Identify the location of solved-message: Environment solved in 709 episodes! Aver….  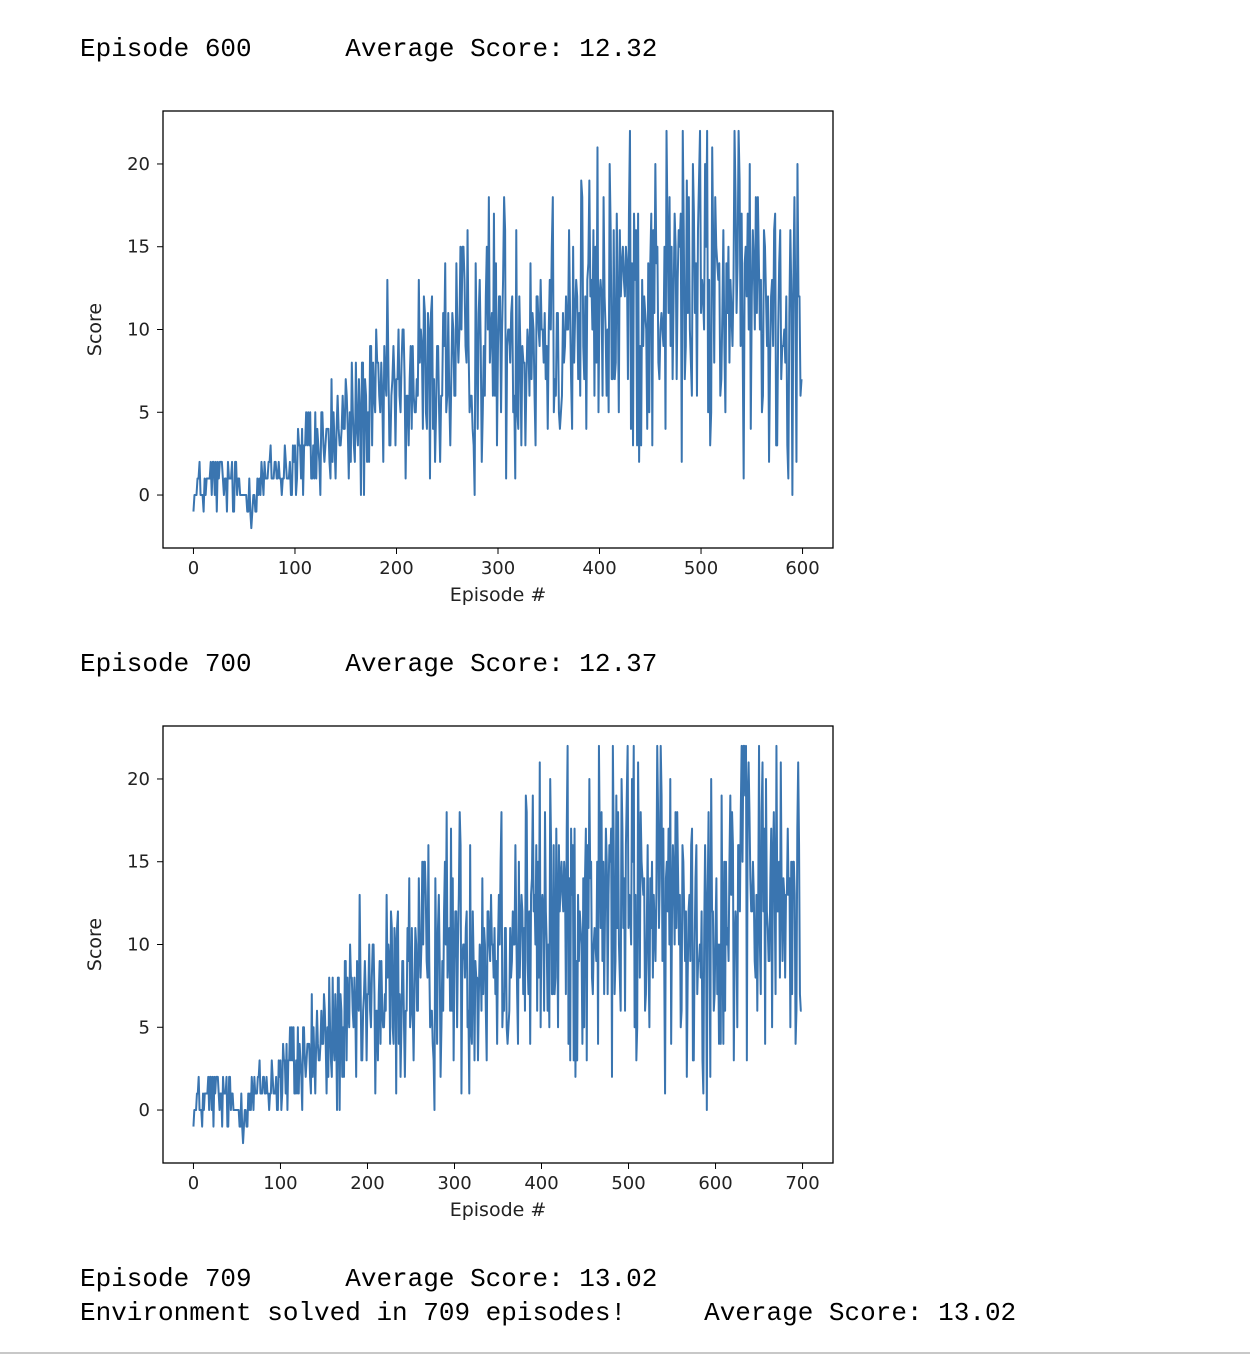
(548, 1313).